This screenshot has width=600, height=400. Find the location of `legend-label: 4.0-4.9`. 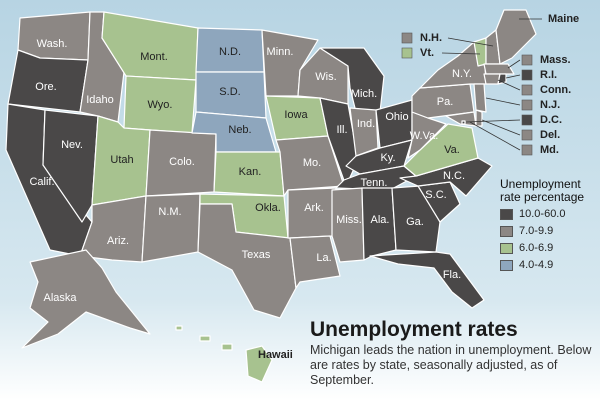

legend-label: 4.0-4.9 is located at coordinates (536, 265).